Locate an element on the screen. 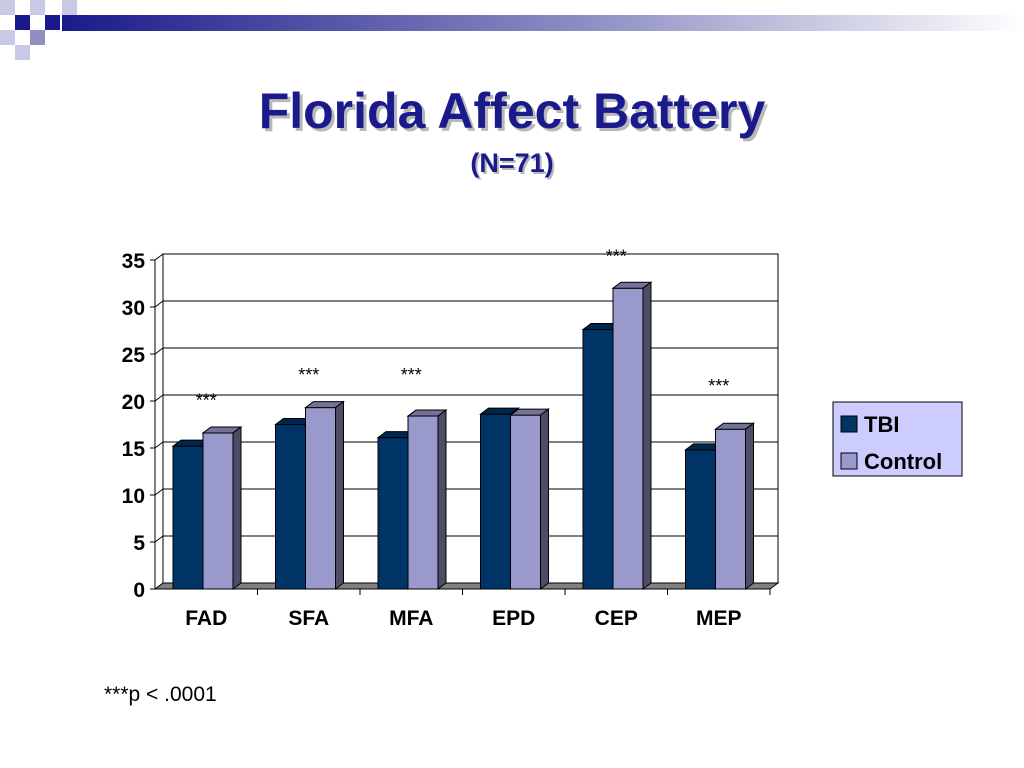  bar-control-cep is located at coordinates (632, 435).